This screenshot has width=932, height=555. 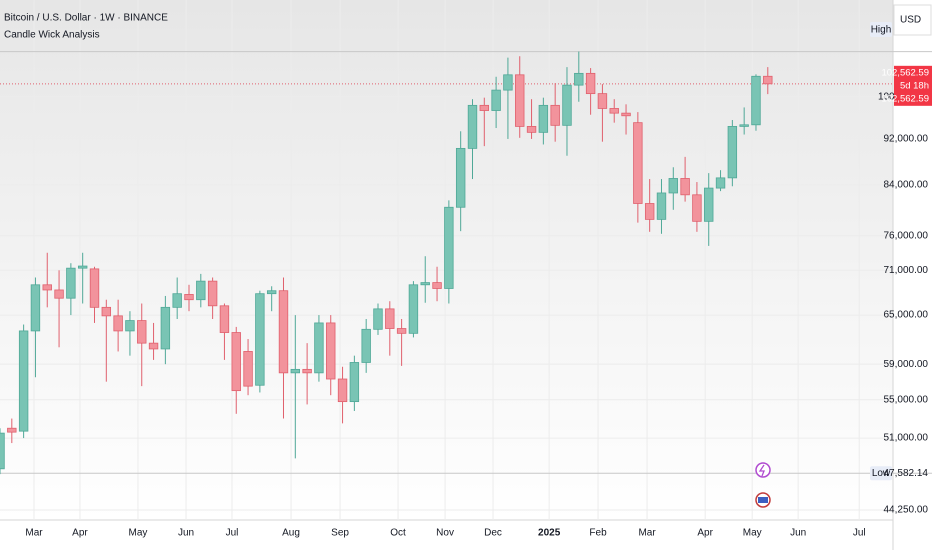 I want to click on high-label-box, so click(x=881, y=29).